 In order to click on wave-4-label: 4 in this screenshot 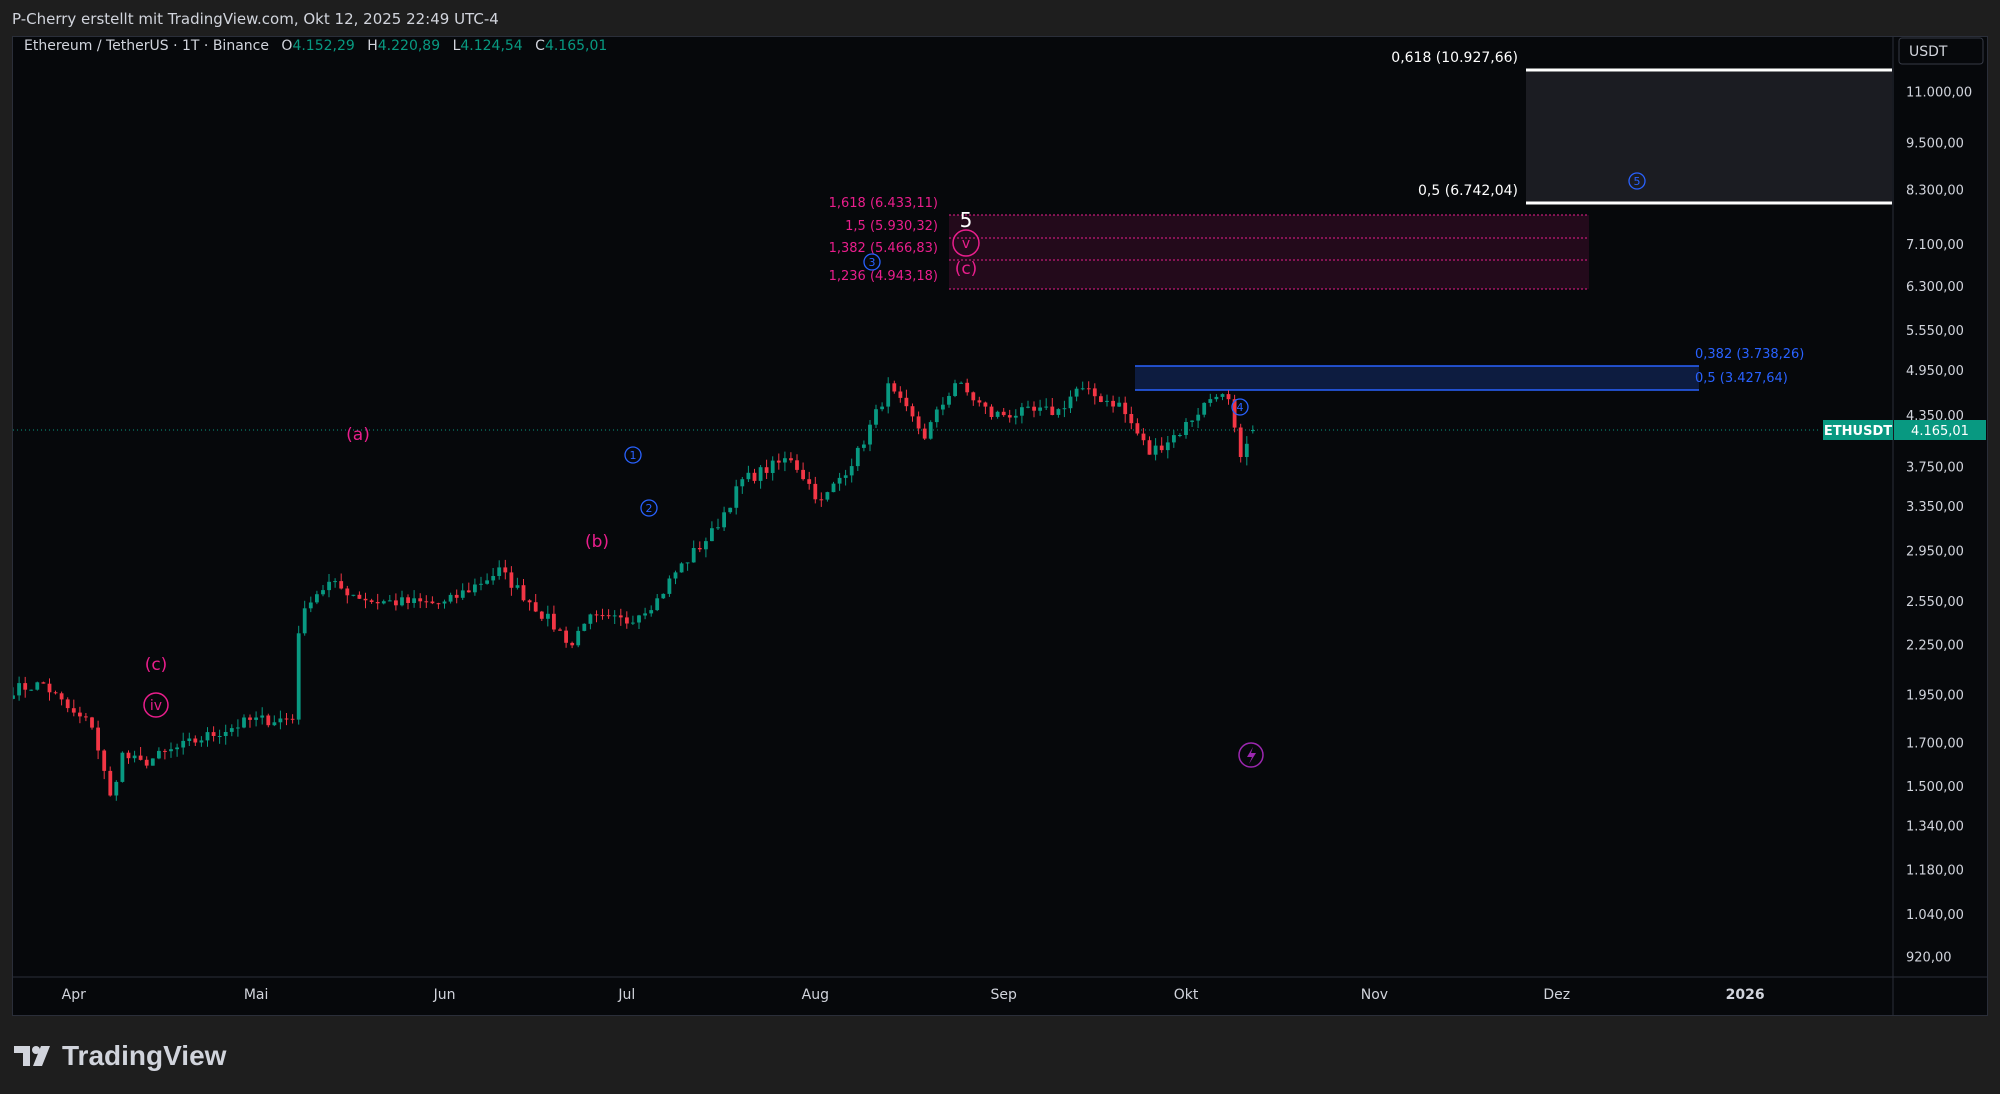, I will do `click(1240, 407)`.